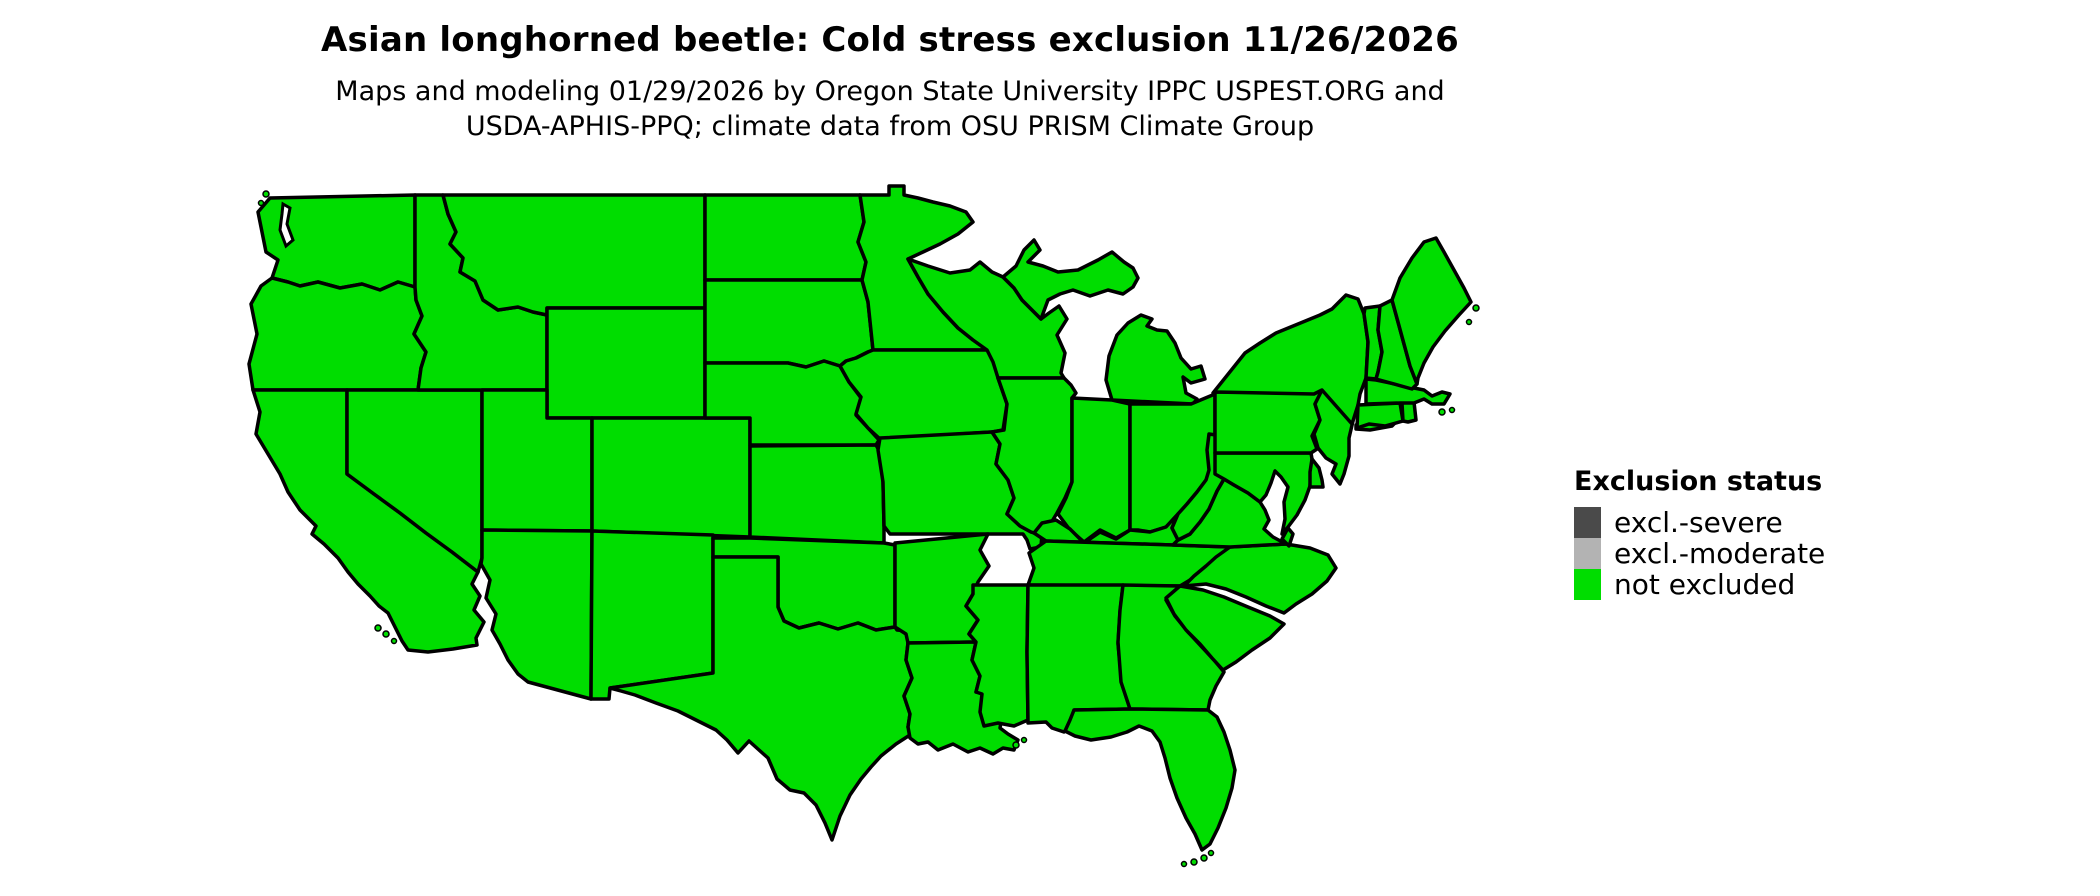  I want to click on state-florida, so click(1150, 779).